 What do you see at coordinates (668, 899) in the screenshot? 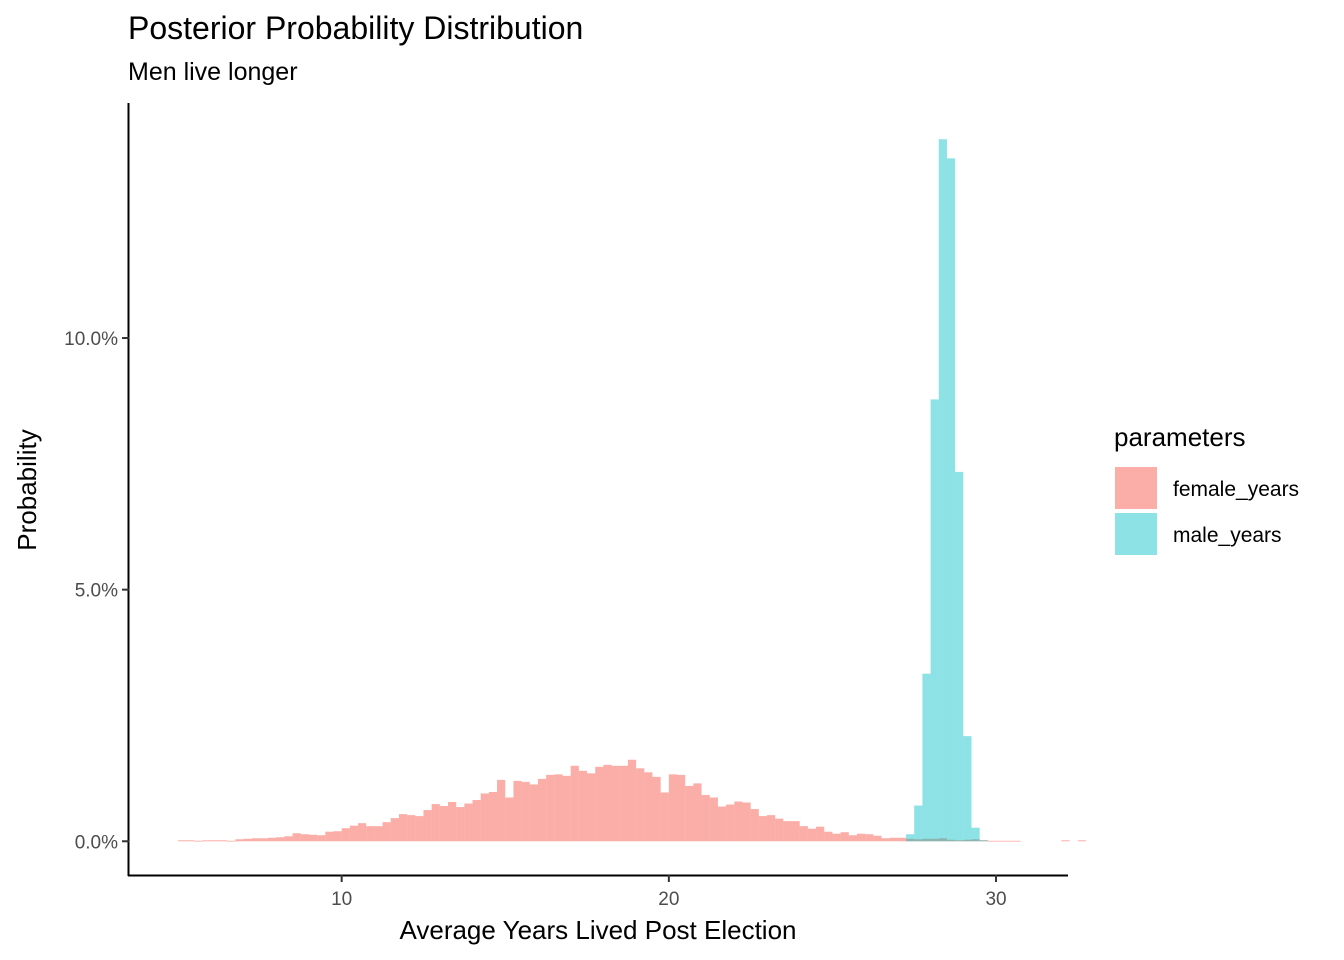
I see `x-tick-label: 20` at bounding box center [668, 899].